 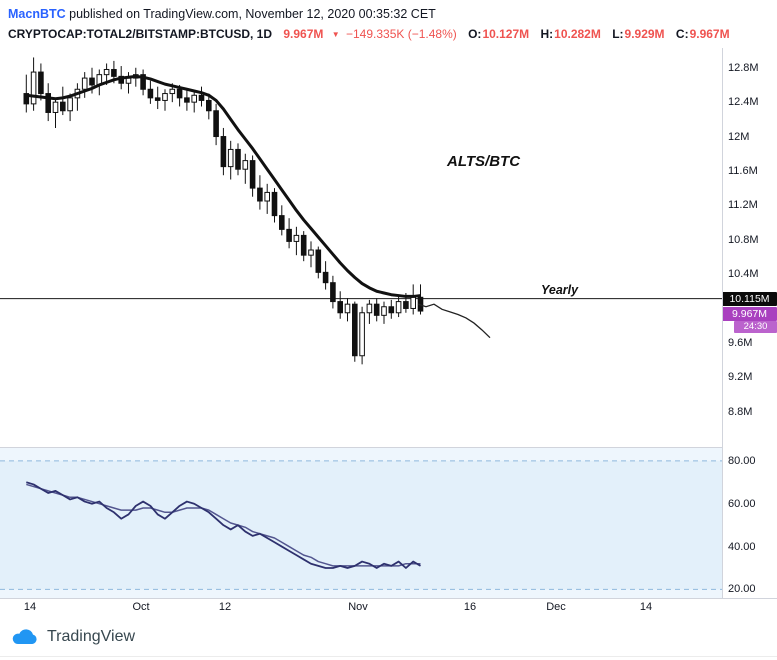 What do you see at coordinates (140, 34) in the screenshot?
I see `symbol-name: CRYPTOCAP:TOTAL2/BITSTAMP:BTCUSD, 1D` at bounding box center [140, 34].